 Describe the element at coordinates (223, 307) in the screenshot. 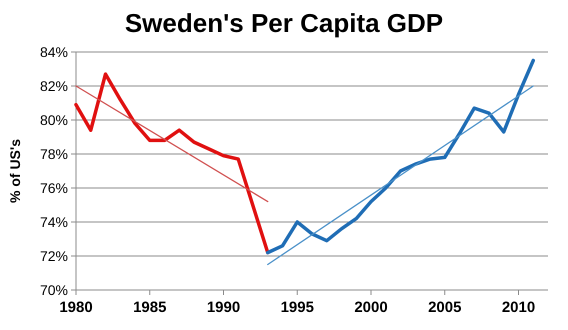

I see `x-tick-label: 1990` at that location.